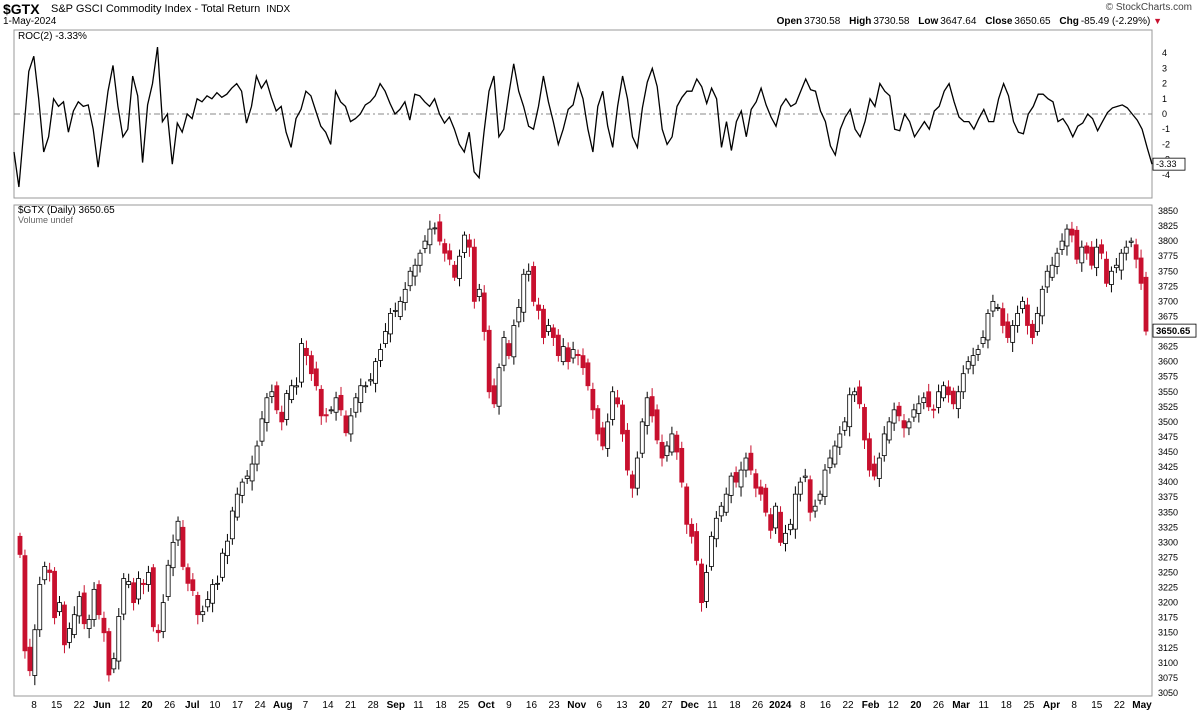 This screenshot has height=713, width=1200. Describe the element at coordinates (1148, 7) in the screenshot. I see `brand-watermark: © StockCharts.com` at that location.